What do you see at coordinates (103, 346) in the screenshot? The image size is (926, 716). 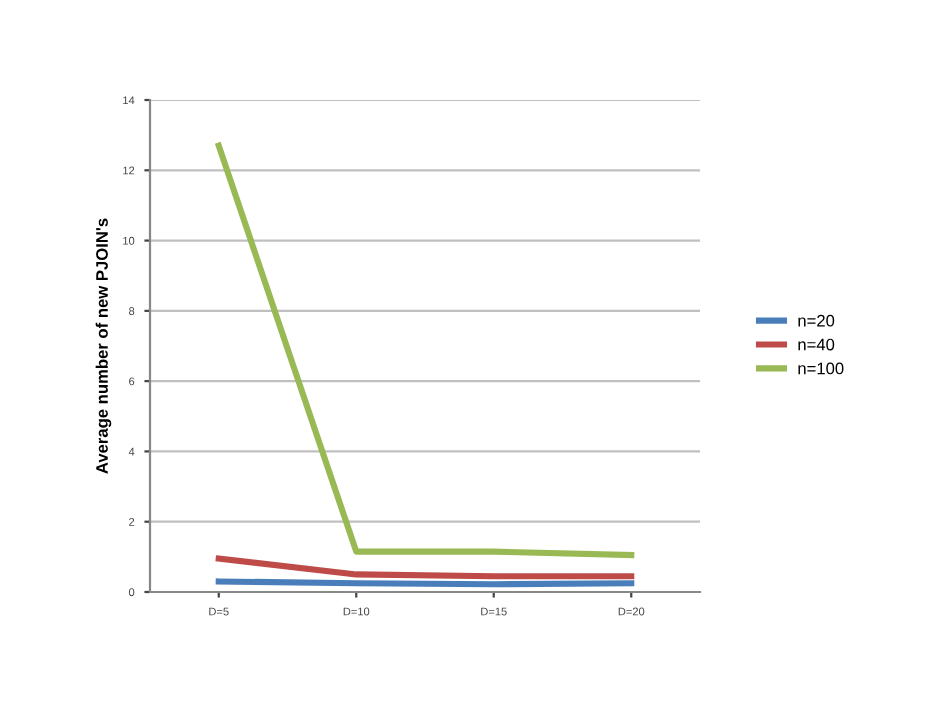 I see `y-axis-title: Average number of new PJOIN's` at bounding box center [103, 346].